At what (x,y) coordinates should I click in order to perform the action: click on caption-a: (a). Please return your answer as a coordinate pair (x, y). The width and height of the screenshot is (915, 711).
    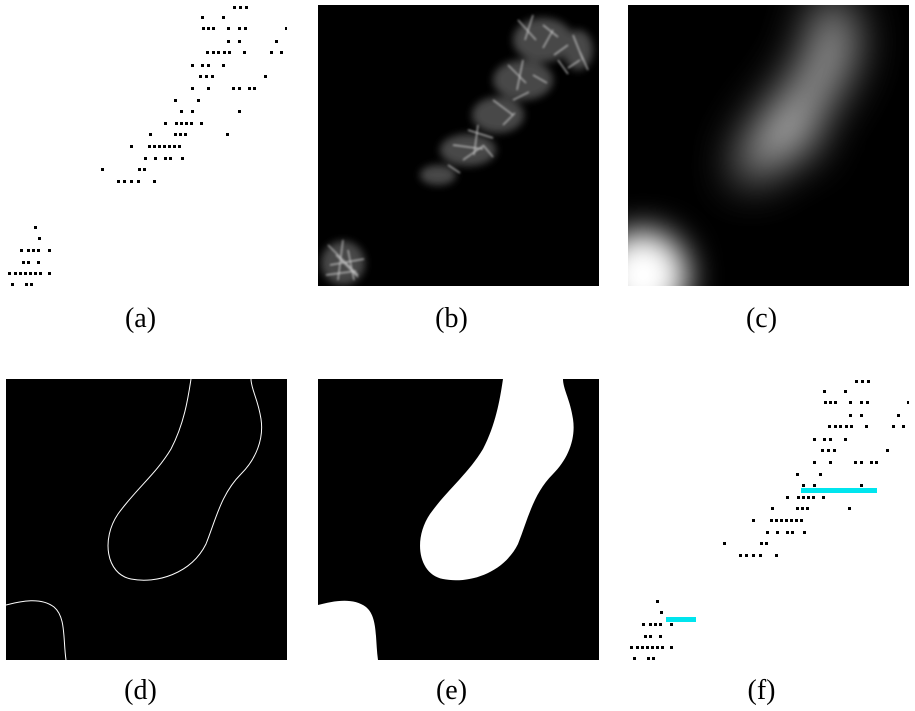
    Looking at the image, I should click on (140, 318).